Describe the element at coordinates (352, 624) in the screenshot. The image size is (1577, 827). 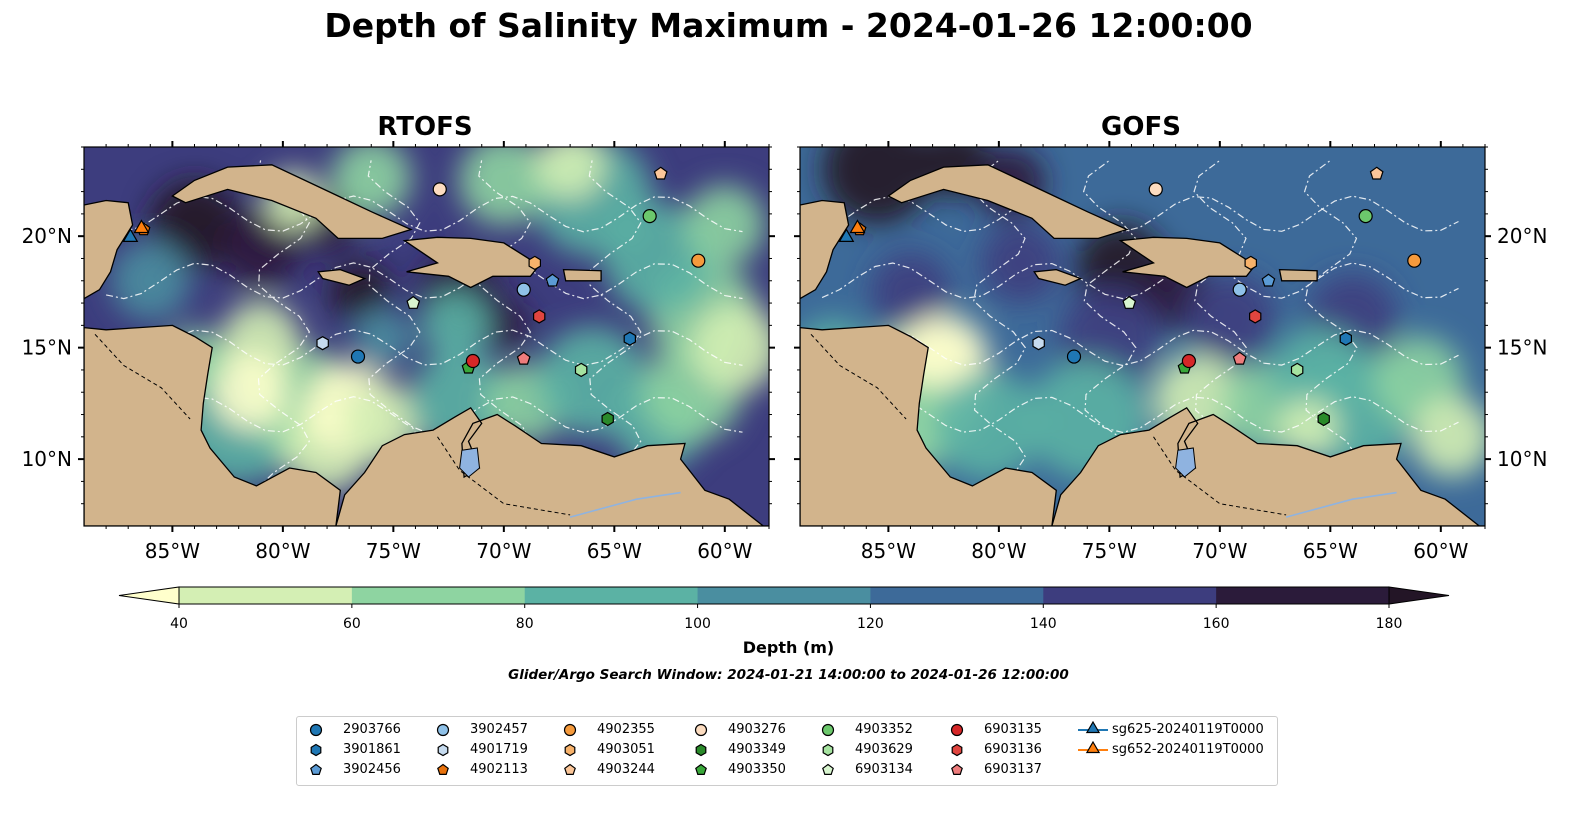
I see `colorbar-tick-label: 60` at that location.